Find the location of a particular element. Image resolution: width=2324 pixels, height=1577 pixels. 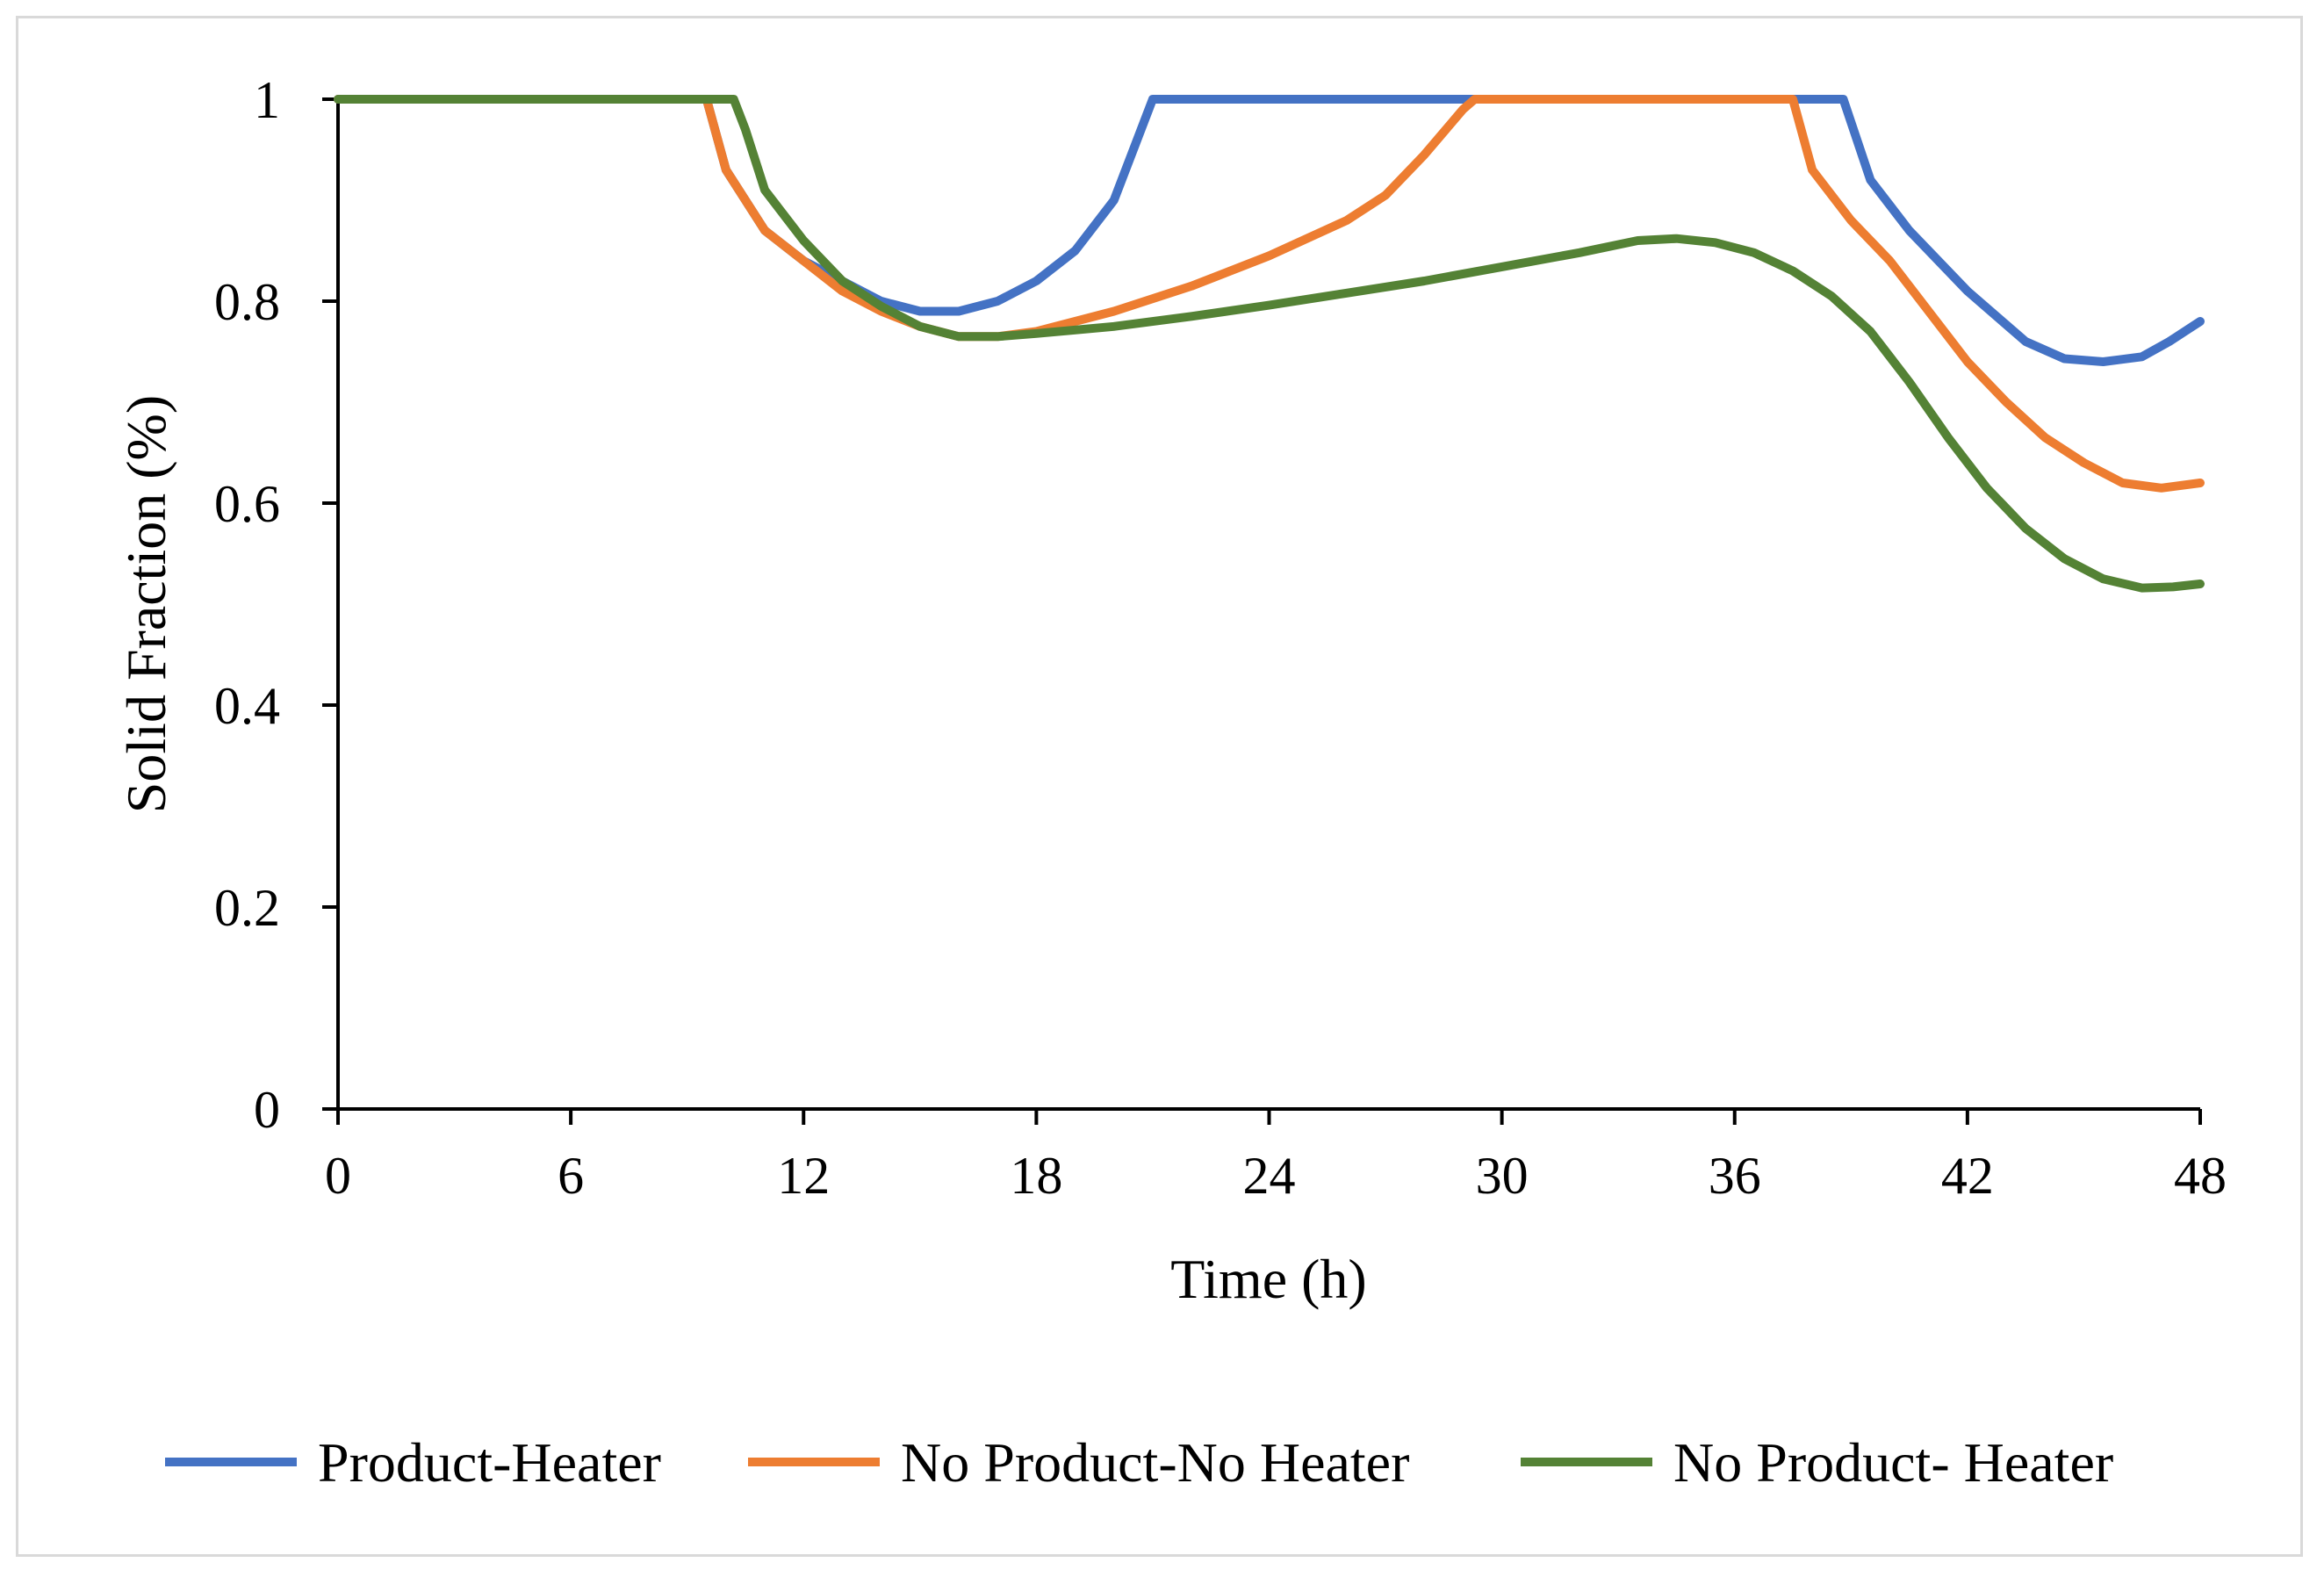

x-tick-label: 6 is located at coordinates (571, 1176).